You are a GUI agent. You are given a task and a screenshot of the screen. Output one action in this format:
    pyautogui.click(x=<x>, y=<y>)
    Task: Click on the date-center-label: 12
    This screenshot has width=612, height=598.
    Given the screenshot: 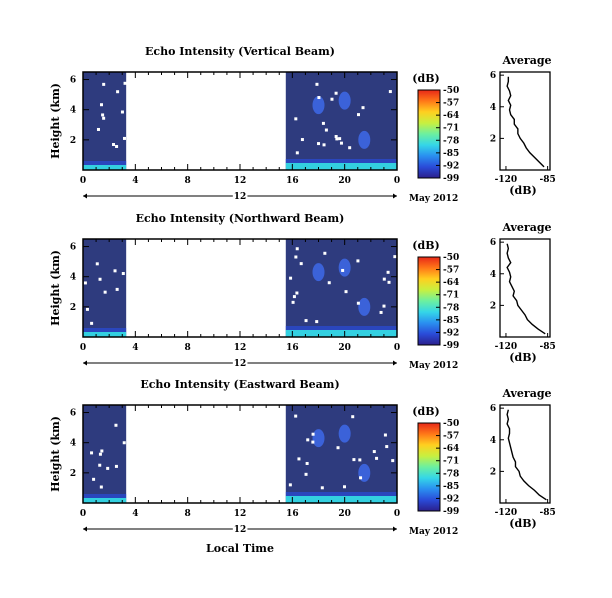 What is the action you would take?
    pyautogui.click(x=240, y=364)
    